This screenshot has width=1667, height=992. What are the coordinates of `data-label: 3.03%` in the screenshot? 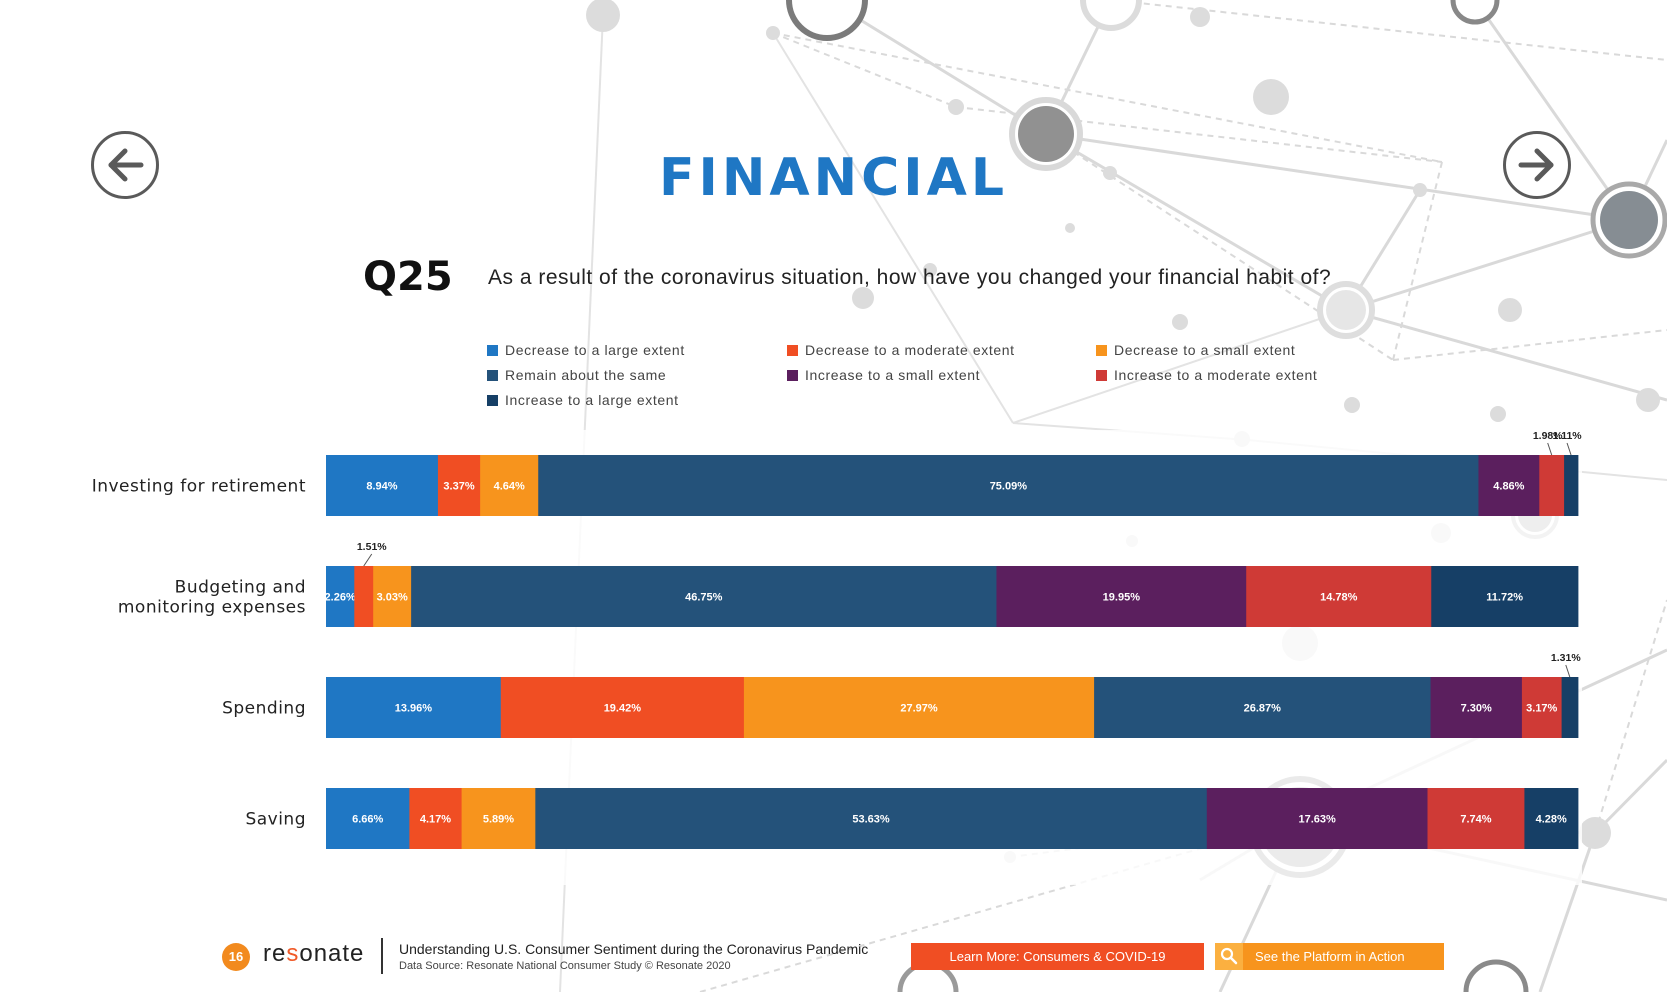 It's located at (392, 598).